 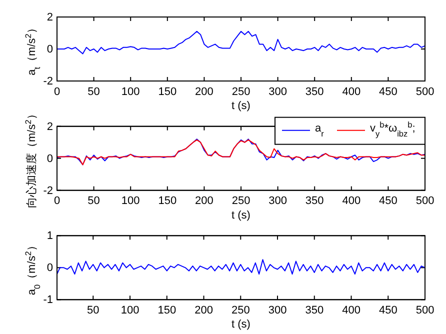 What do you see at coordinates (319, 130) in the screenshot?
I see `legend-label: a$_{r}$` at bounding box center [319, 130].